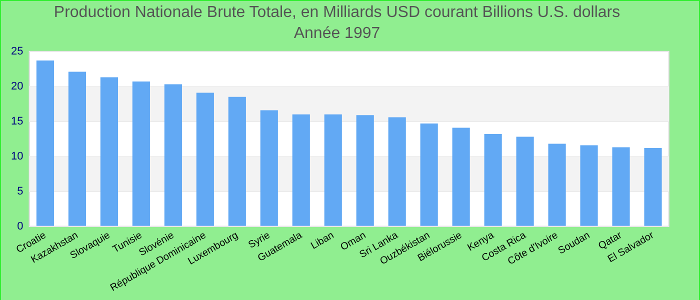 This screenshot has height=300, width=700. What do you see at coordinates (322, 241) in the screenshot?
I see `x-tick-label: Liban` at bounding box center [322, 241].